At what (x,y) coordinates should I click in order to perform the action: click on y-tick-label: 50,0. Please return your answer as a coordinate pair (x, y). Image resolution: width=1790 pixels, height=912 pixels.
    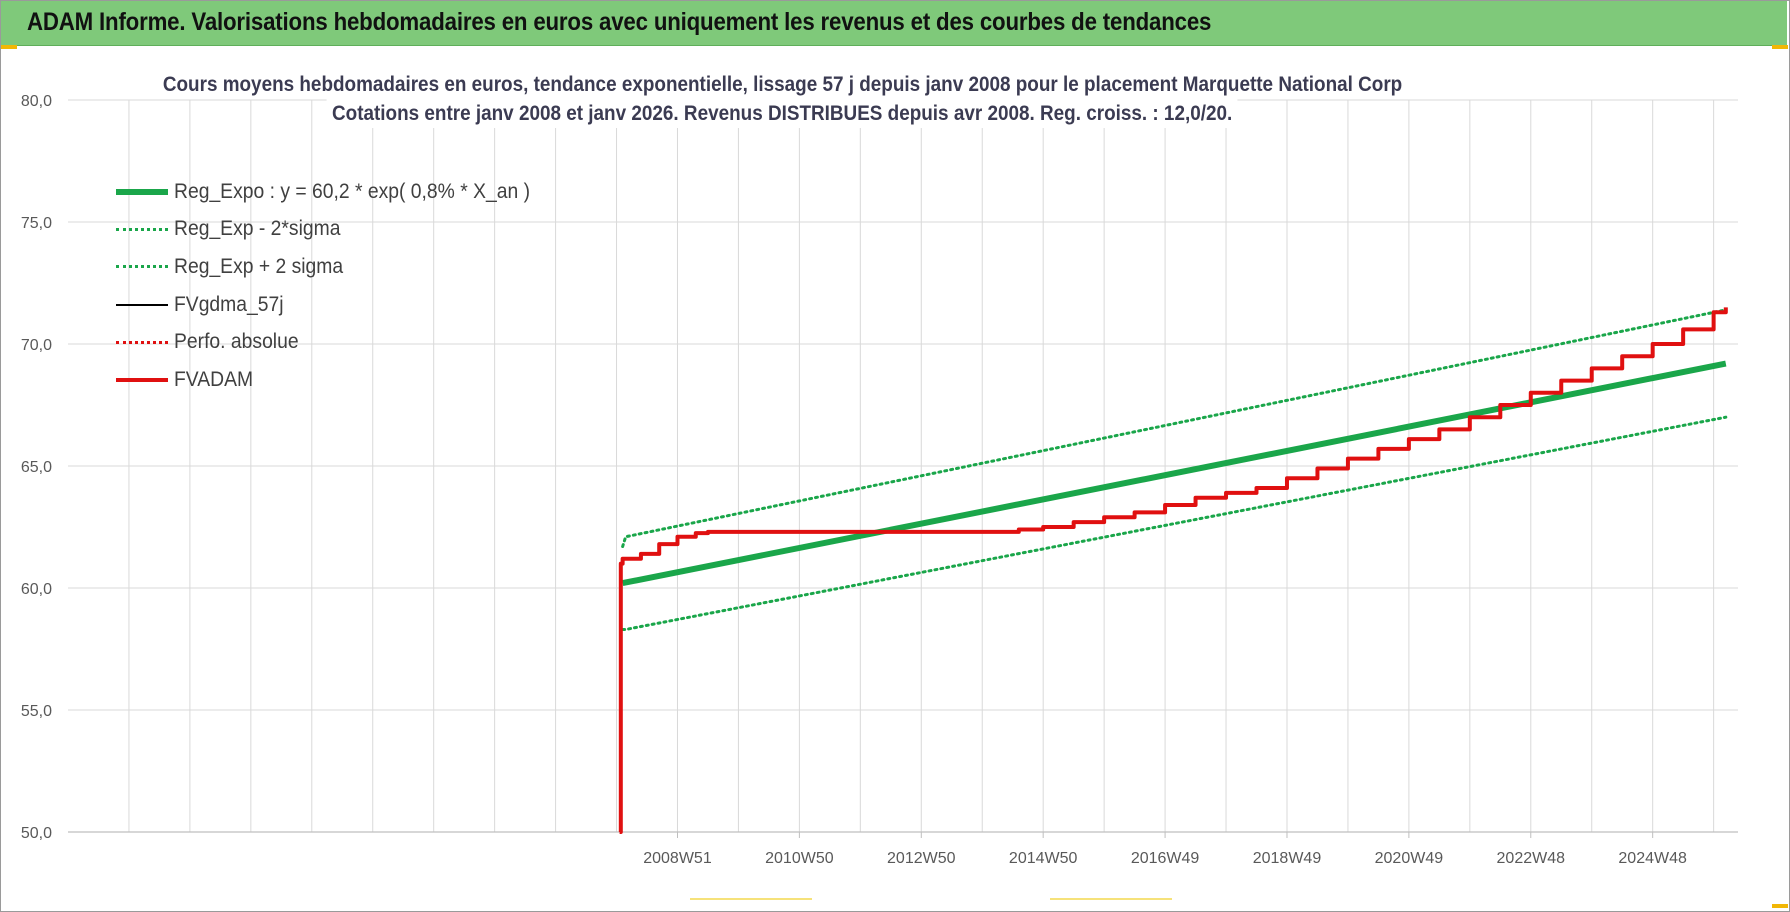
    Looking at the image, I should click on (36, 833).